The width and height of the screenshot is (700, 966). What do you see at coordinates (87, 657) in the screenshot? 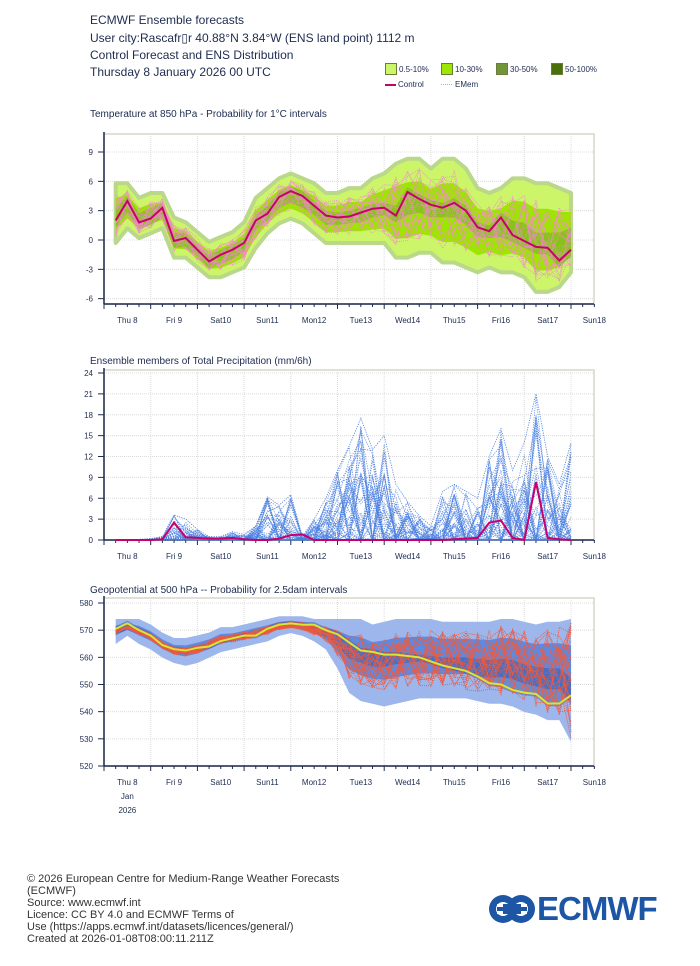
I see `y-tick-label: 560` at bounding box center [87, 657].